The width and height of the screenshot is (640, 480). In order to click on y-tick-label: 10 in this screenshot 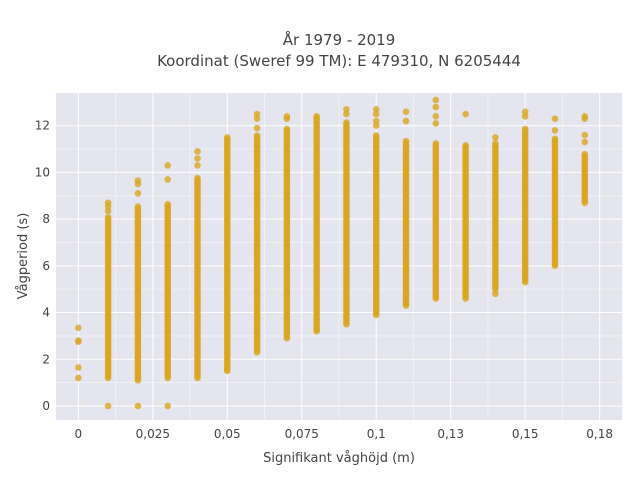, I will do `click(42, 172)`.